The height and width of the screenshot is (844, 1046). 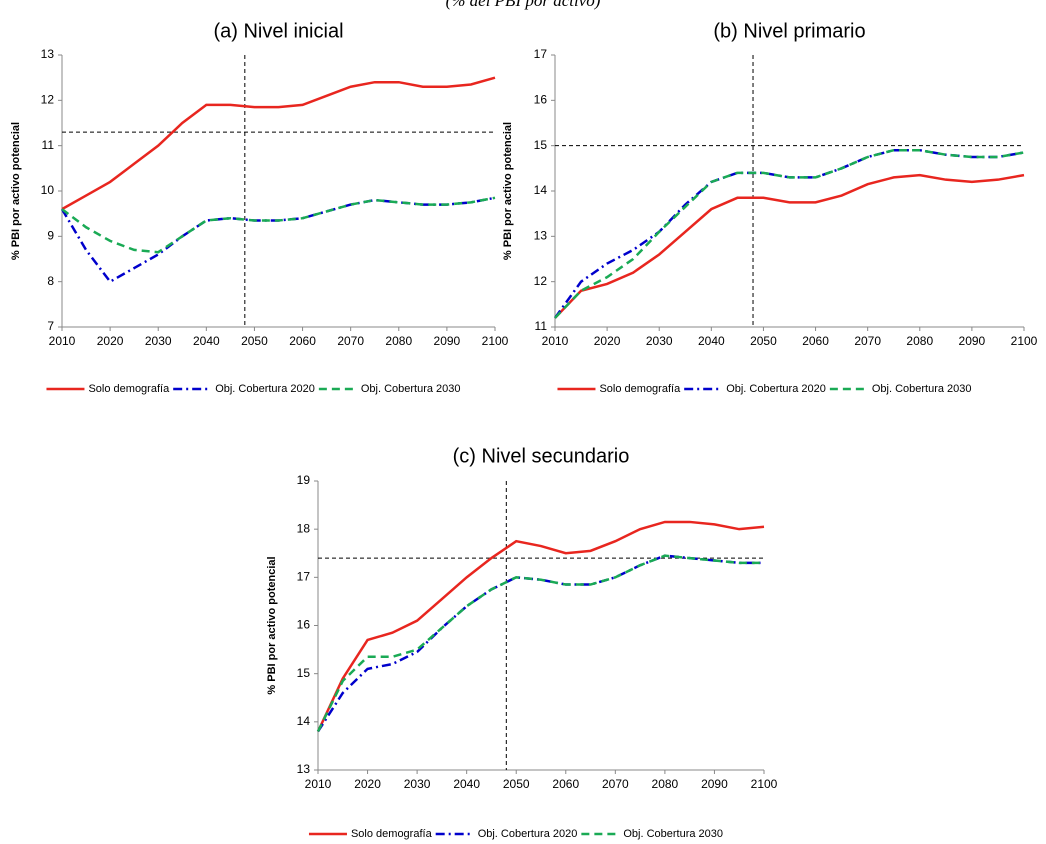 What do you see at coordinates (278, 31) in the screenshot?
I see `chart-title: (a) Nivel inicial` at bounding box center [278, 31].